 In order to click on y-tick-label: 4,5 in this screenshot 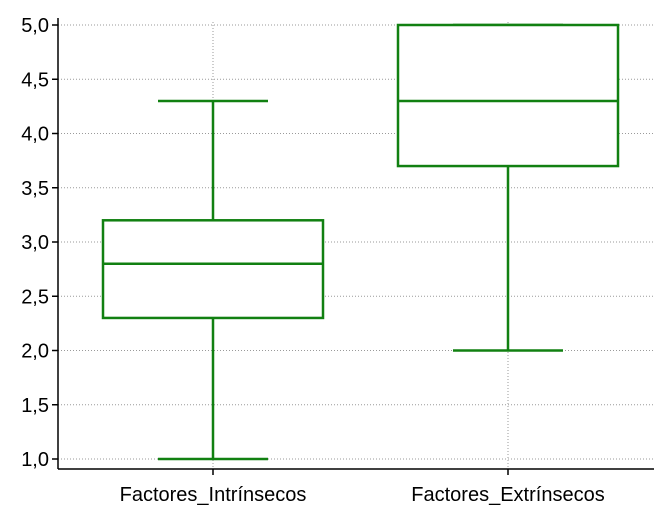, I will do `click(35, 80)`.